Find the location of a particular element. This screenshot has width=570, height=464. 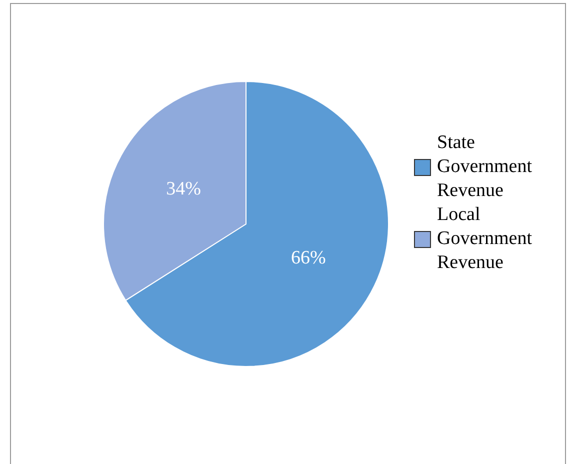

legend-label: Local Government Revenue is located at coordinates (485, 239).